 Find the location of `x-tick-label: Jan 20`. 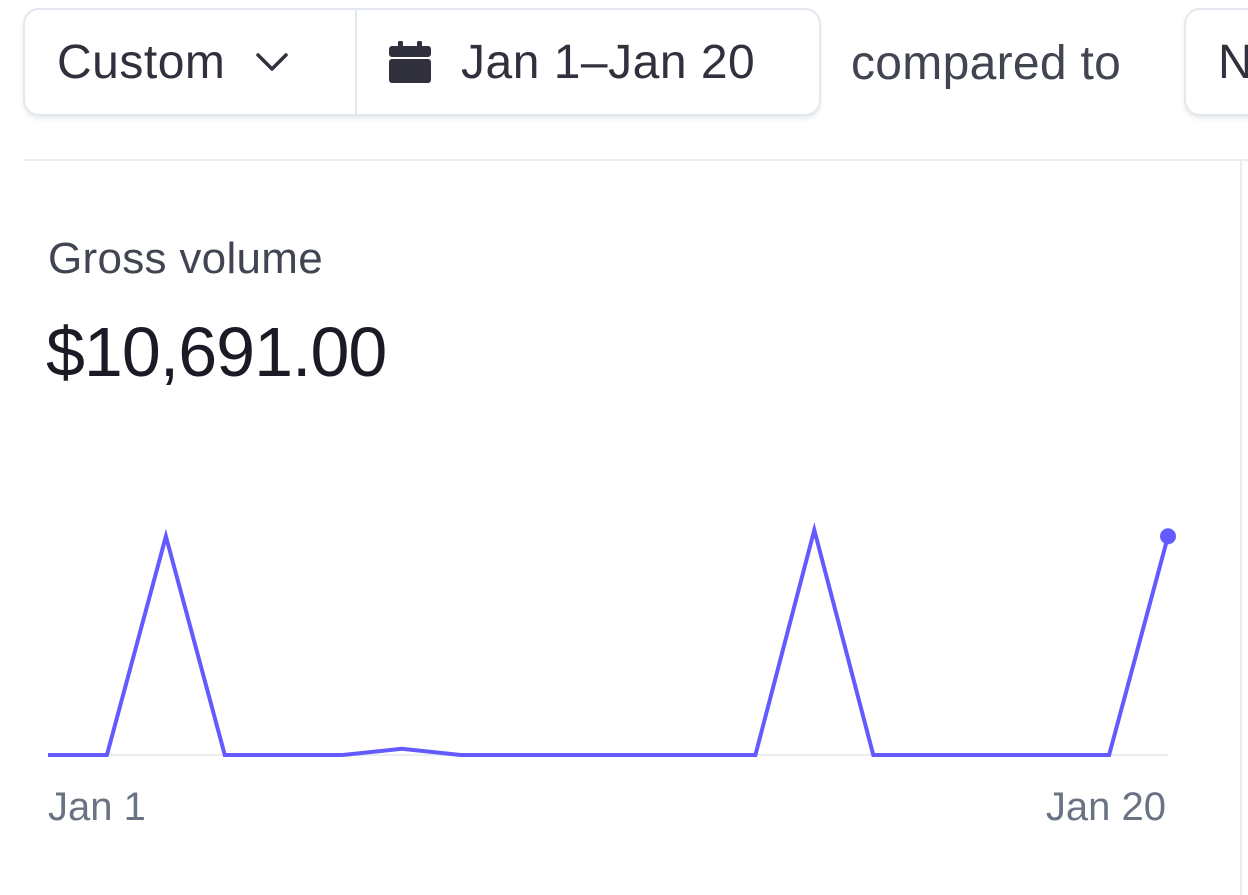

x-tick-label: Jan 20 is located at coordinates (1106, 807).